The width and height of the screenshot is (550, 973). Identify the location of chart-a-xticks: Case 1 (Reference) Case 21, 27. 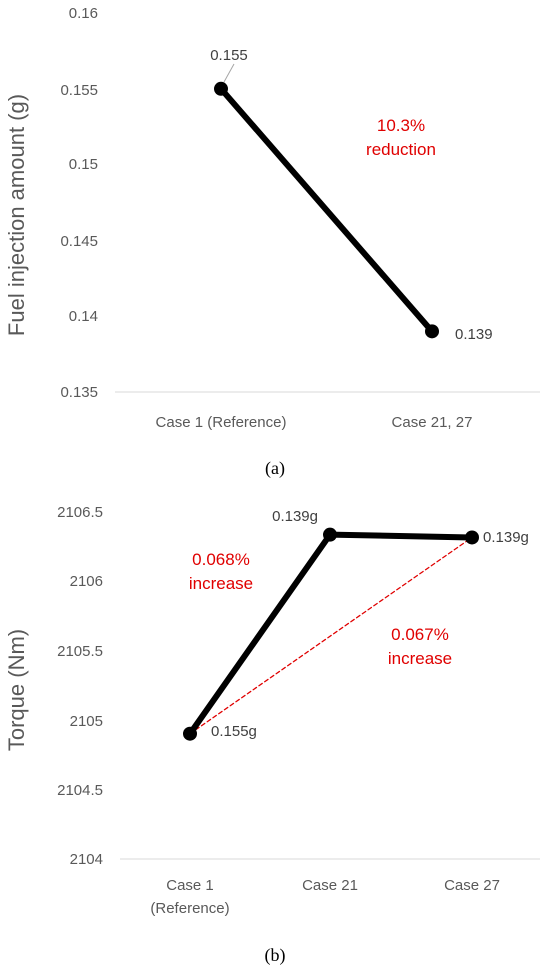
(314, 422).